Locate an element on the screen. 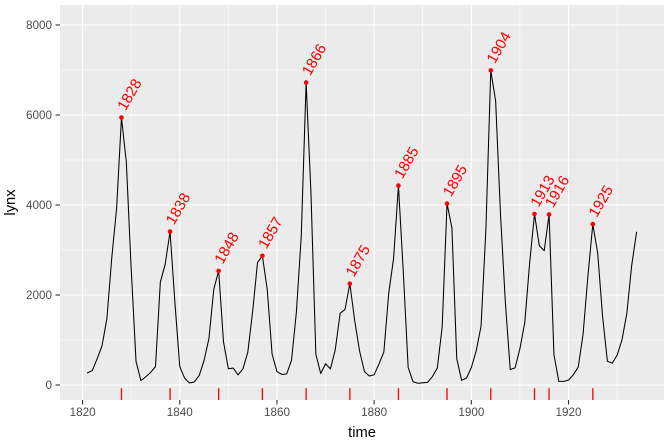 The image size is (672, 447). y-tick-label: 8000 is located at coordinates (39, 25).